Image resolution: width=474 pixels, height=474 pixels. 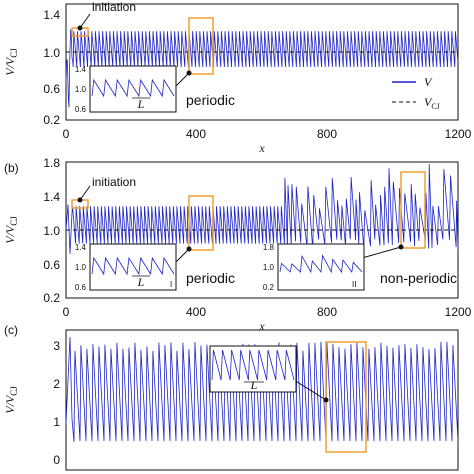 What do you see at coordinates (81, 267) in the screenshot?
I see `panel-b-inset1-ytick-2: 1.0` at bounding box center [81, 267].